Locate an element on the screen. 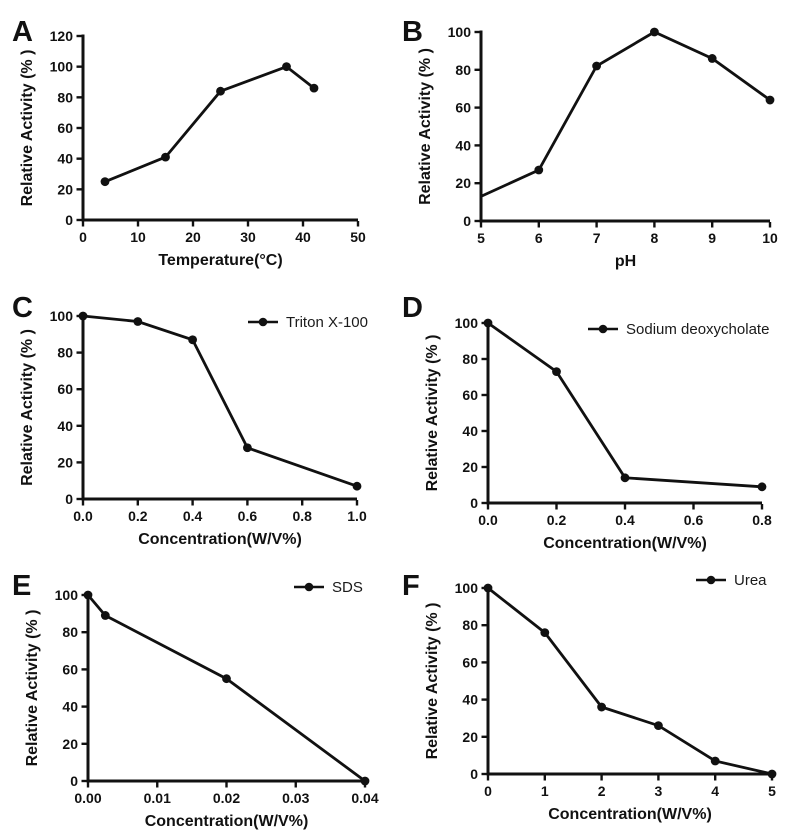 The width and height of the screenshot is (800, 835). x-tick-label: 0.4 is located at coordinates (193, 516).